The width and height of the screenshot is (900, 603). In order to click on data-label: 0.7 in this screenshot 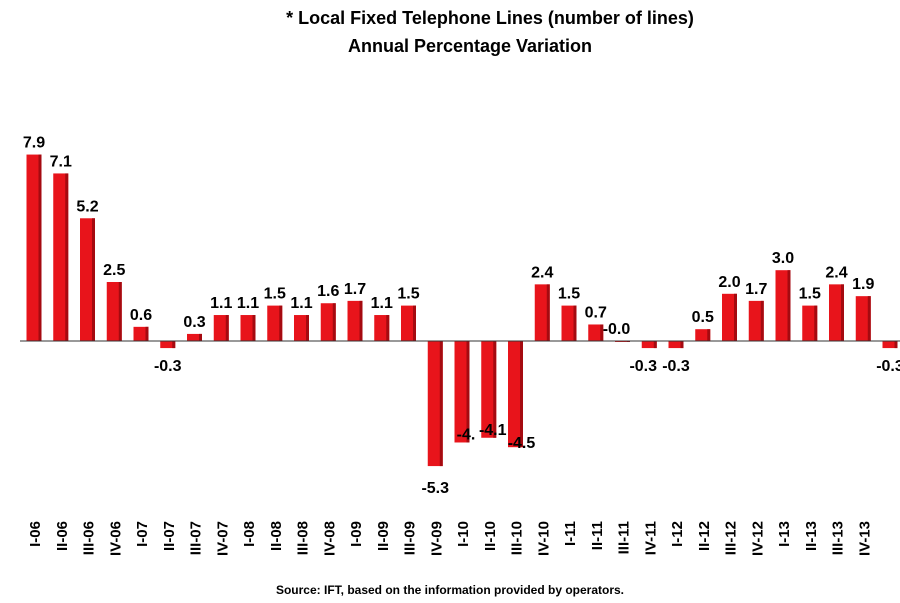, I will do `click(596, 312)`.